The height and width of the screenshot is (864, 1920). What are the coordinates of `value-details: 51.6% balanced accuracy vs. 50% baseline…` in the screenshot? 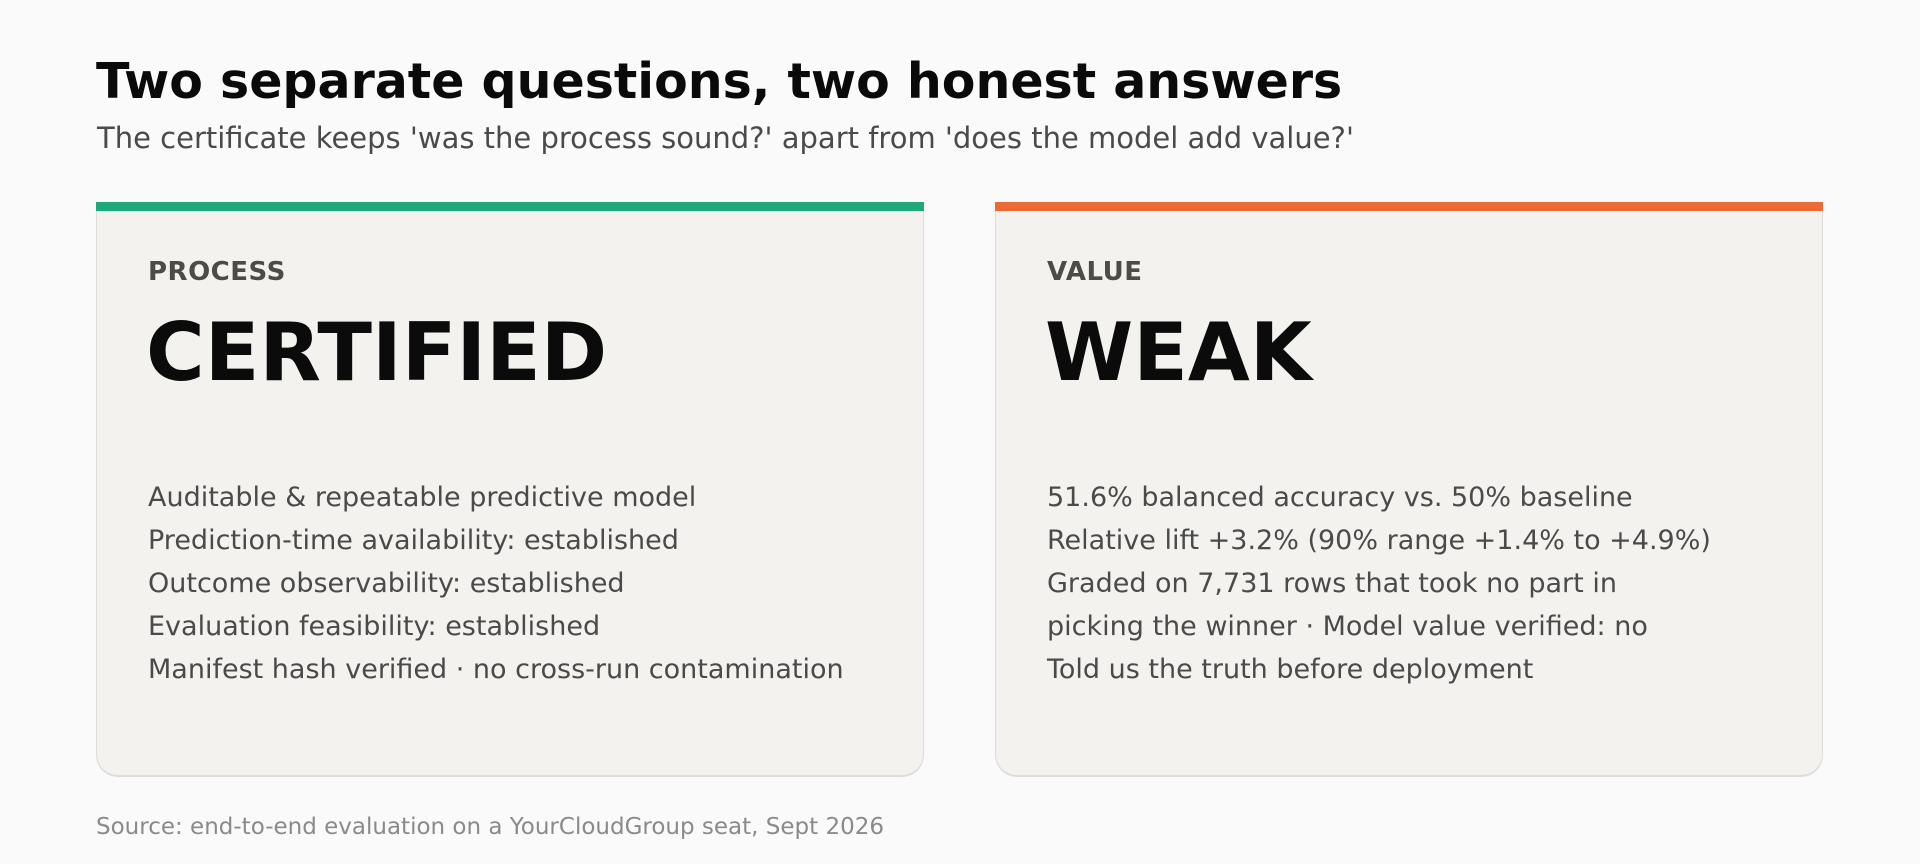 It's located at (1379, 583).